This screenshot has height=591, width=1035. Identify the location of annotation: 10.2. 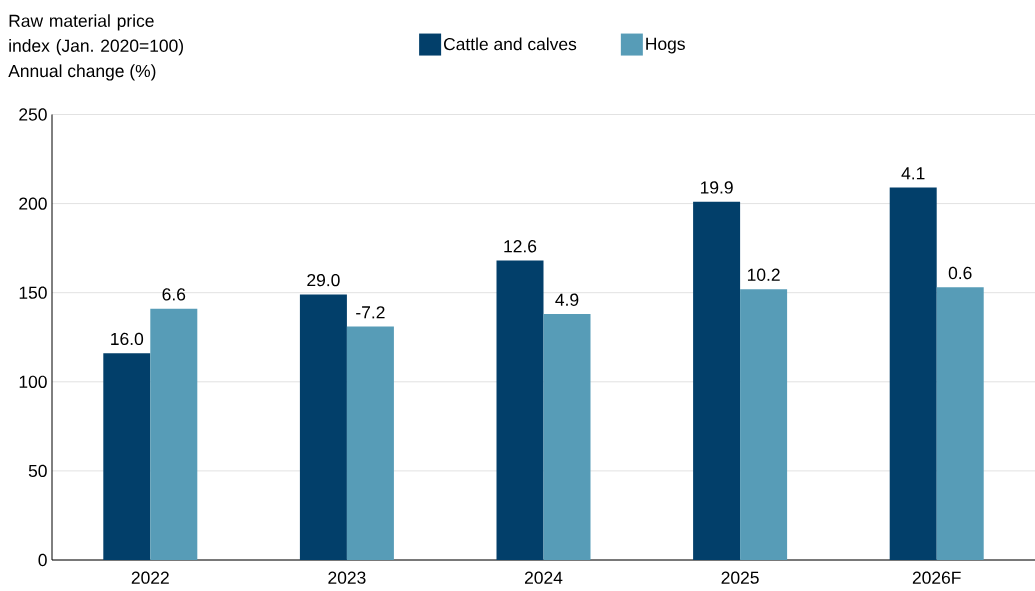
(763, 274).